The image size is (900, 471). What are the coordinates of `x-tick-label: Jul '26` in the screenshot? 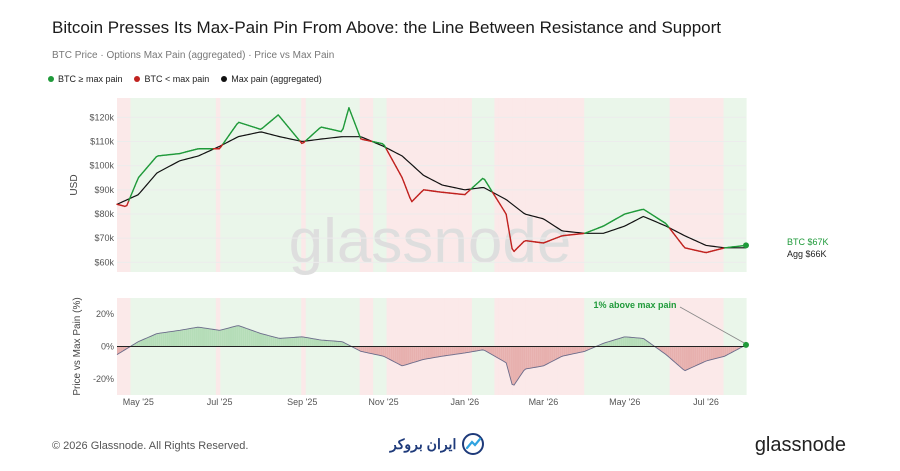 It's located at (706, 402).